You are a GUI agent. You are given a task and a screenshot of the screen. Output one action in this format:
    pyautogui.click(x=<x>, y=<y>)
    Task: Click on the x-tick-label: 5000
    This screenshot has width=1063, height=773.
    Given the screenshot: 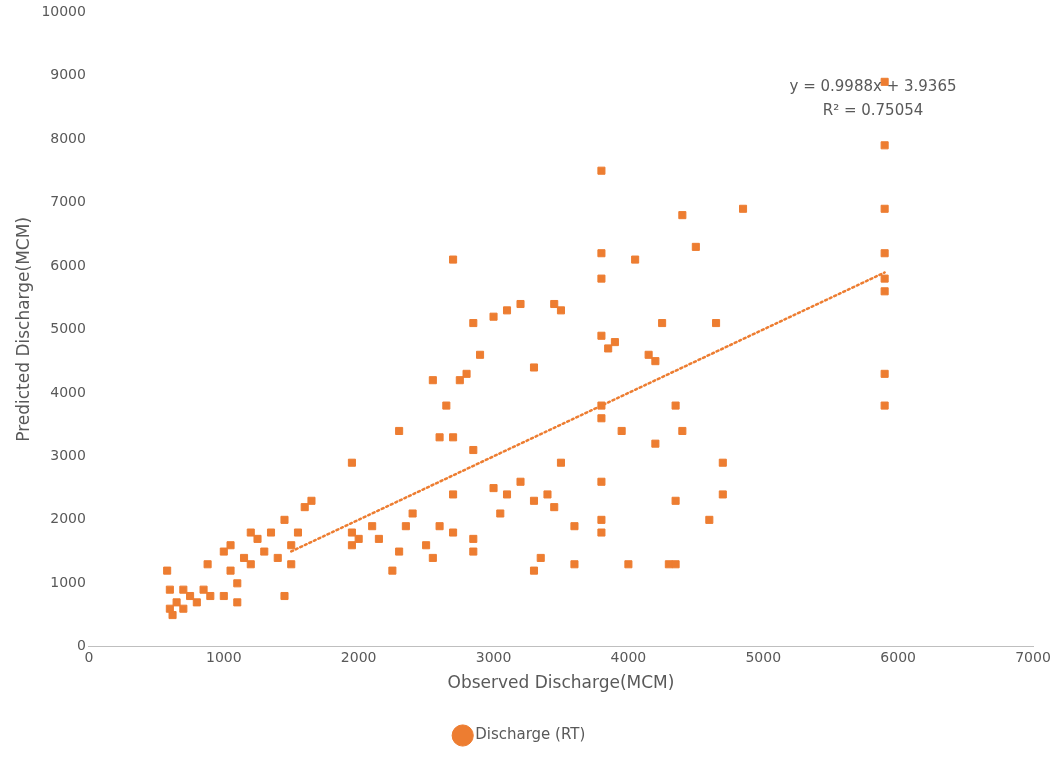 What is the action you would take?
    pyautogui.click(x=763, y=656)
    